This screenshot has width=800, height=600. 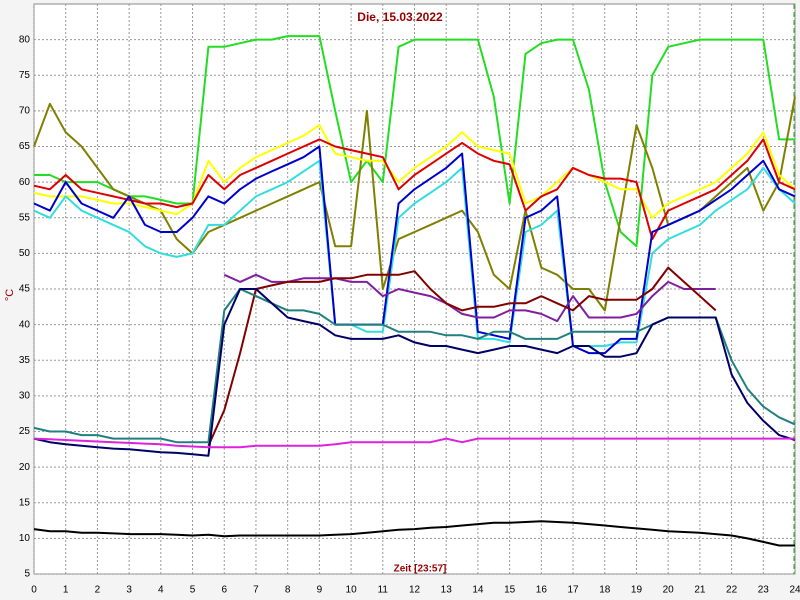 What do you see at coordinates (605, 590) in the screenshot?
I see `x-tick-label: 18` at bounding box center [605, 590].